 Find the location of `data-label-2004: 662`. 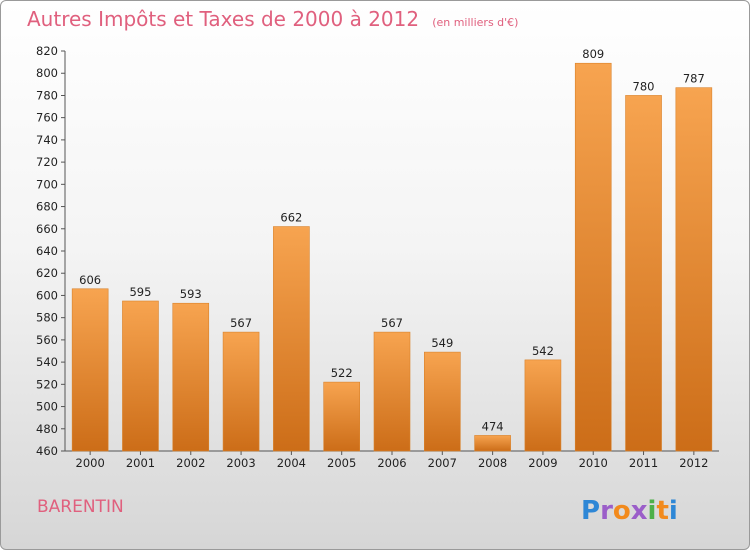

data-label-2004: 662 is located at coordinates (291, 218).